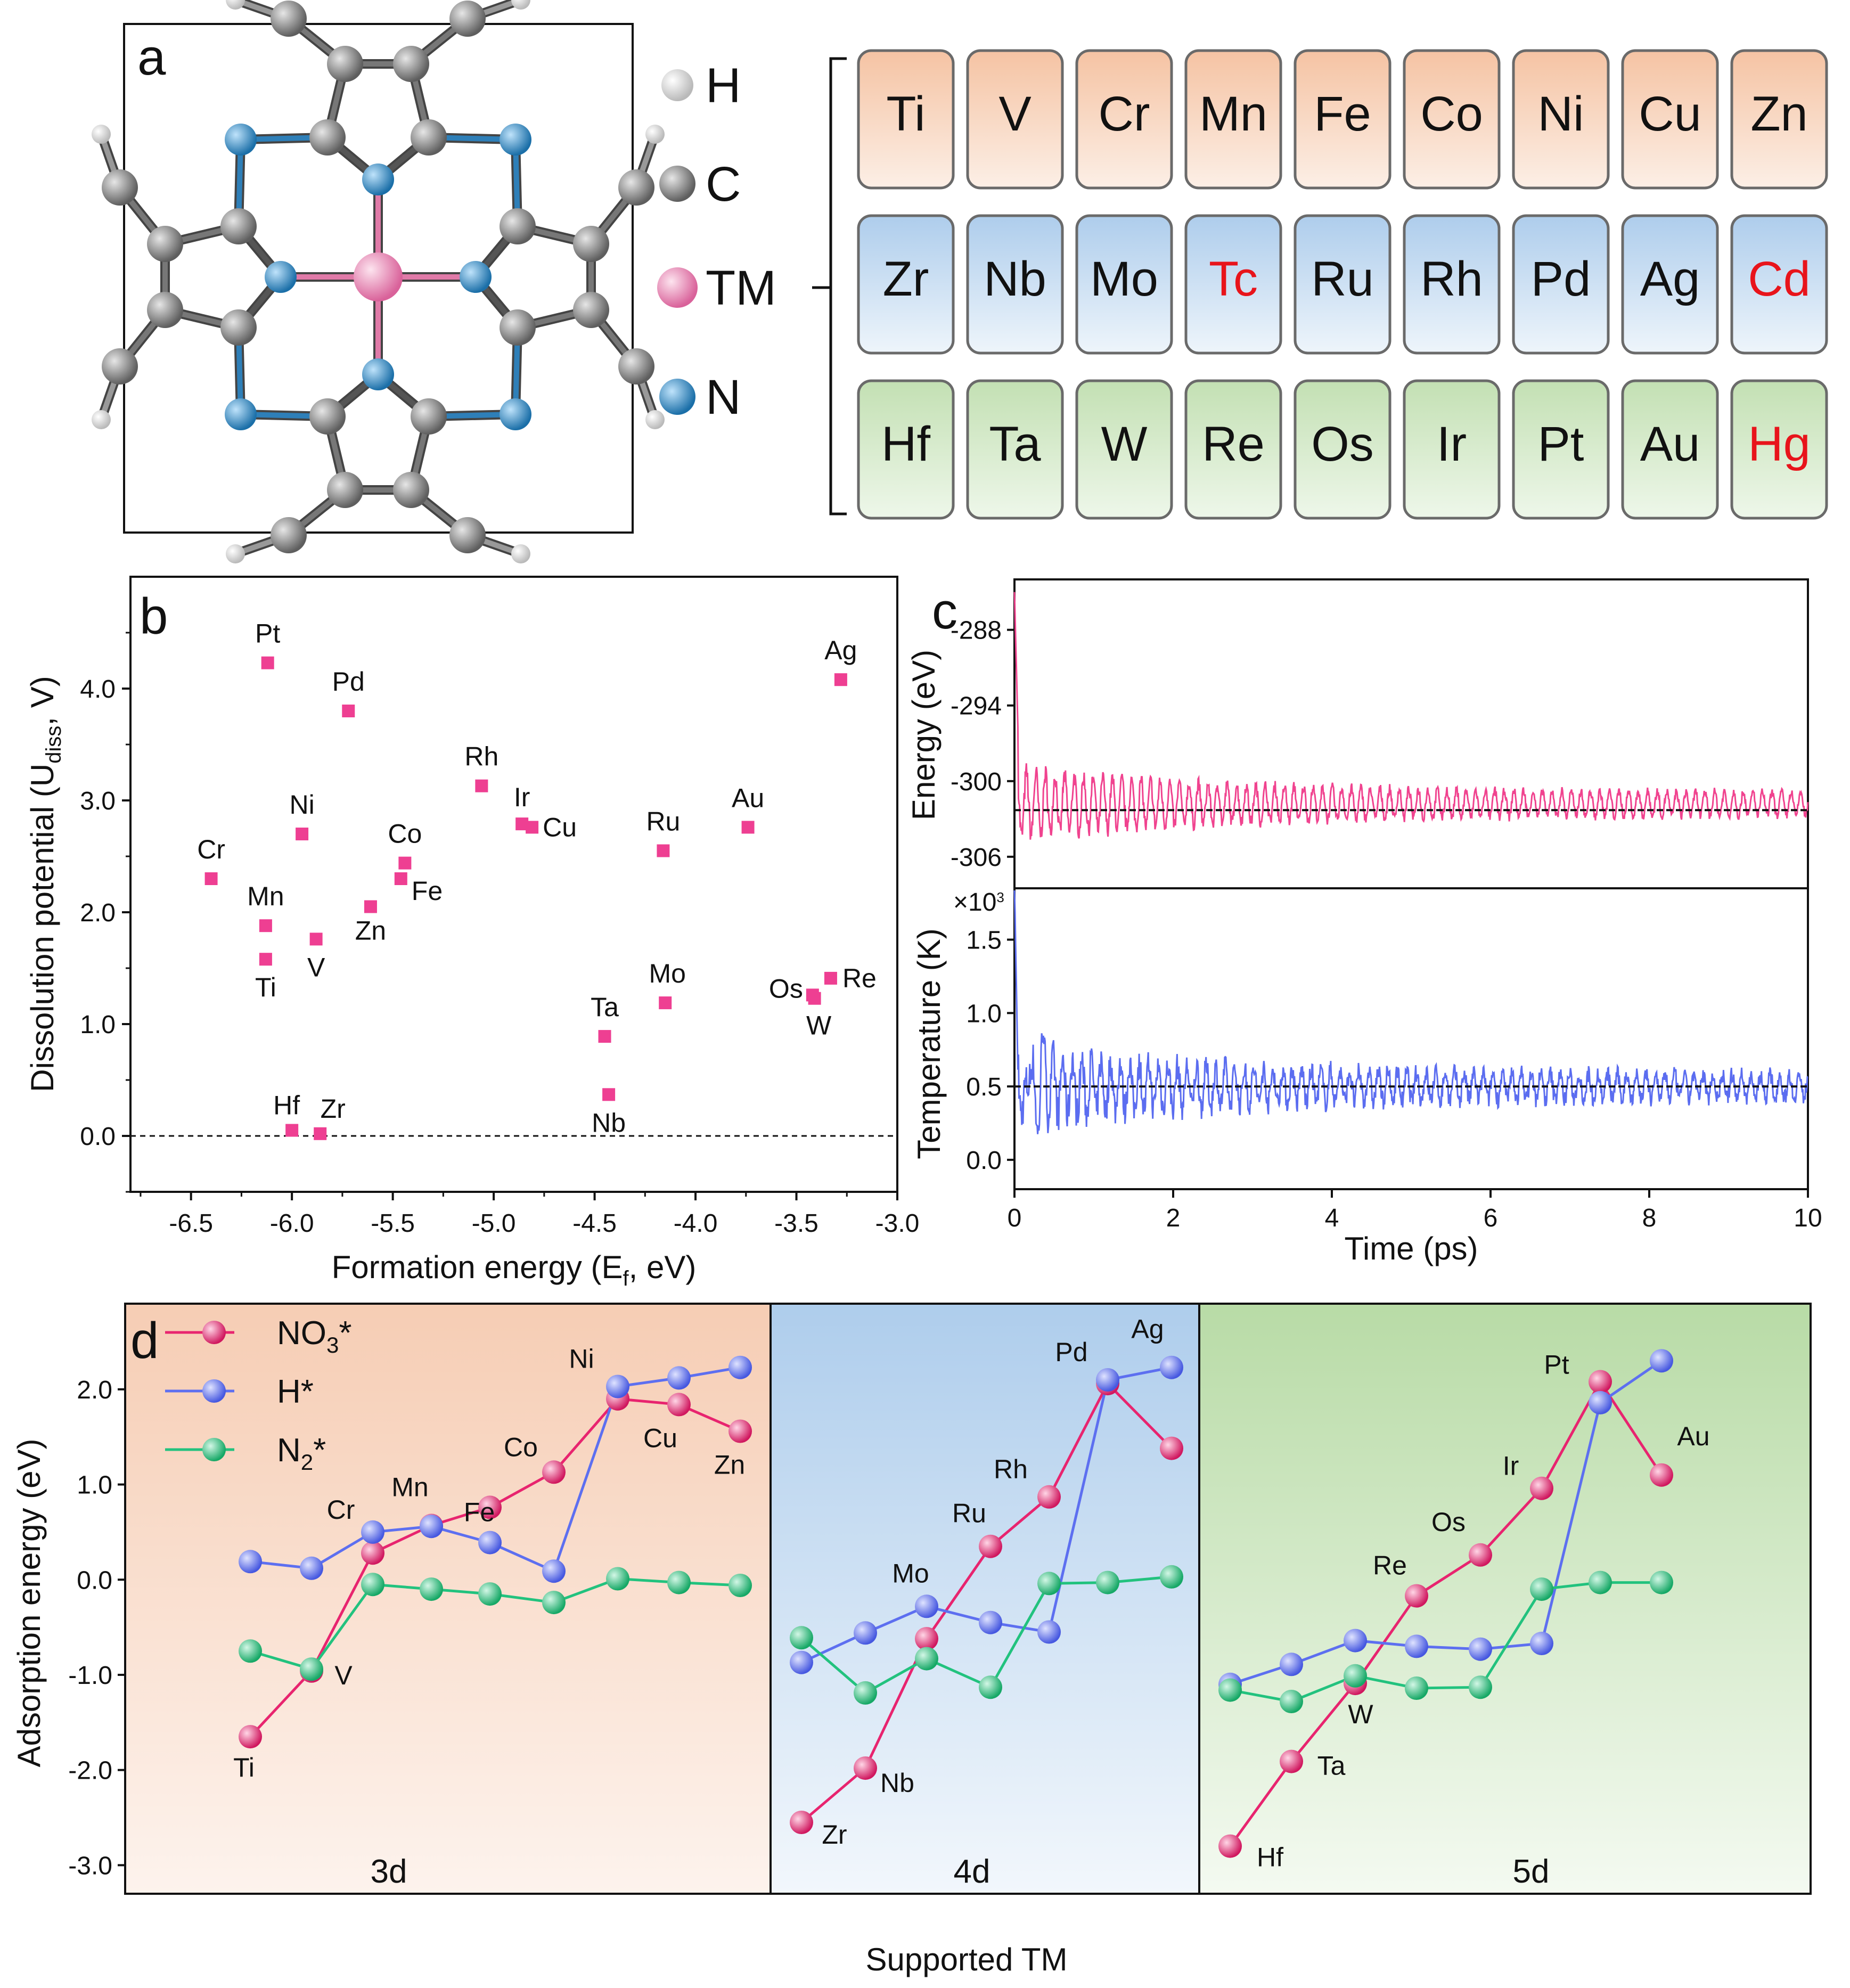 The width and height of the screenshot is (1850, 1988). Describe the element at coordinates (677, 397) in the screenshot. I see `n-legend-icon` at that location.